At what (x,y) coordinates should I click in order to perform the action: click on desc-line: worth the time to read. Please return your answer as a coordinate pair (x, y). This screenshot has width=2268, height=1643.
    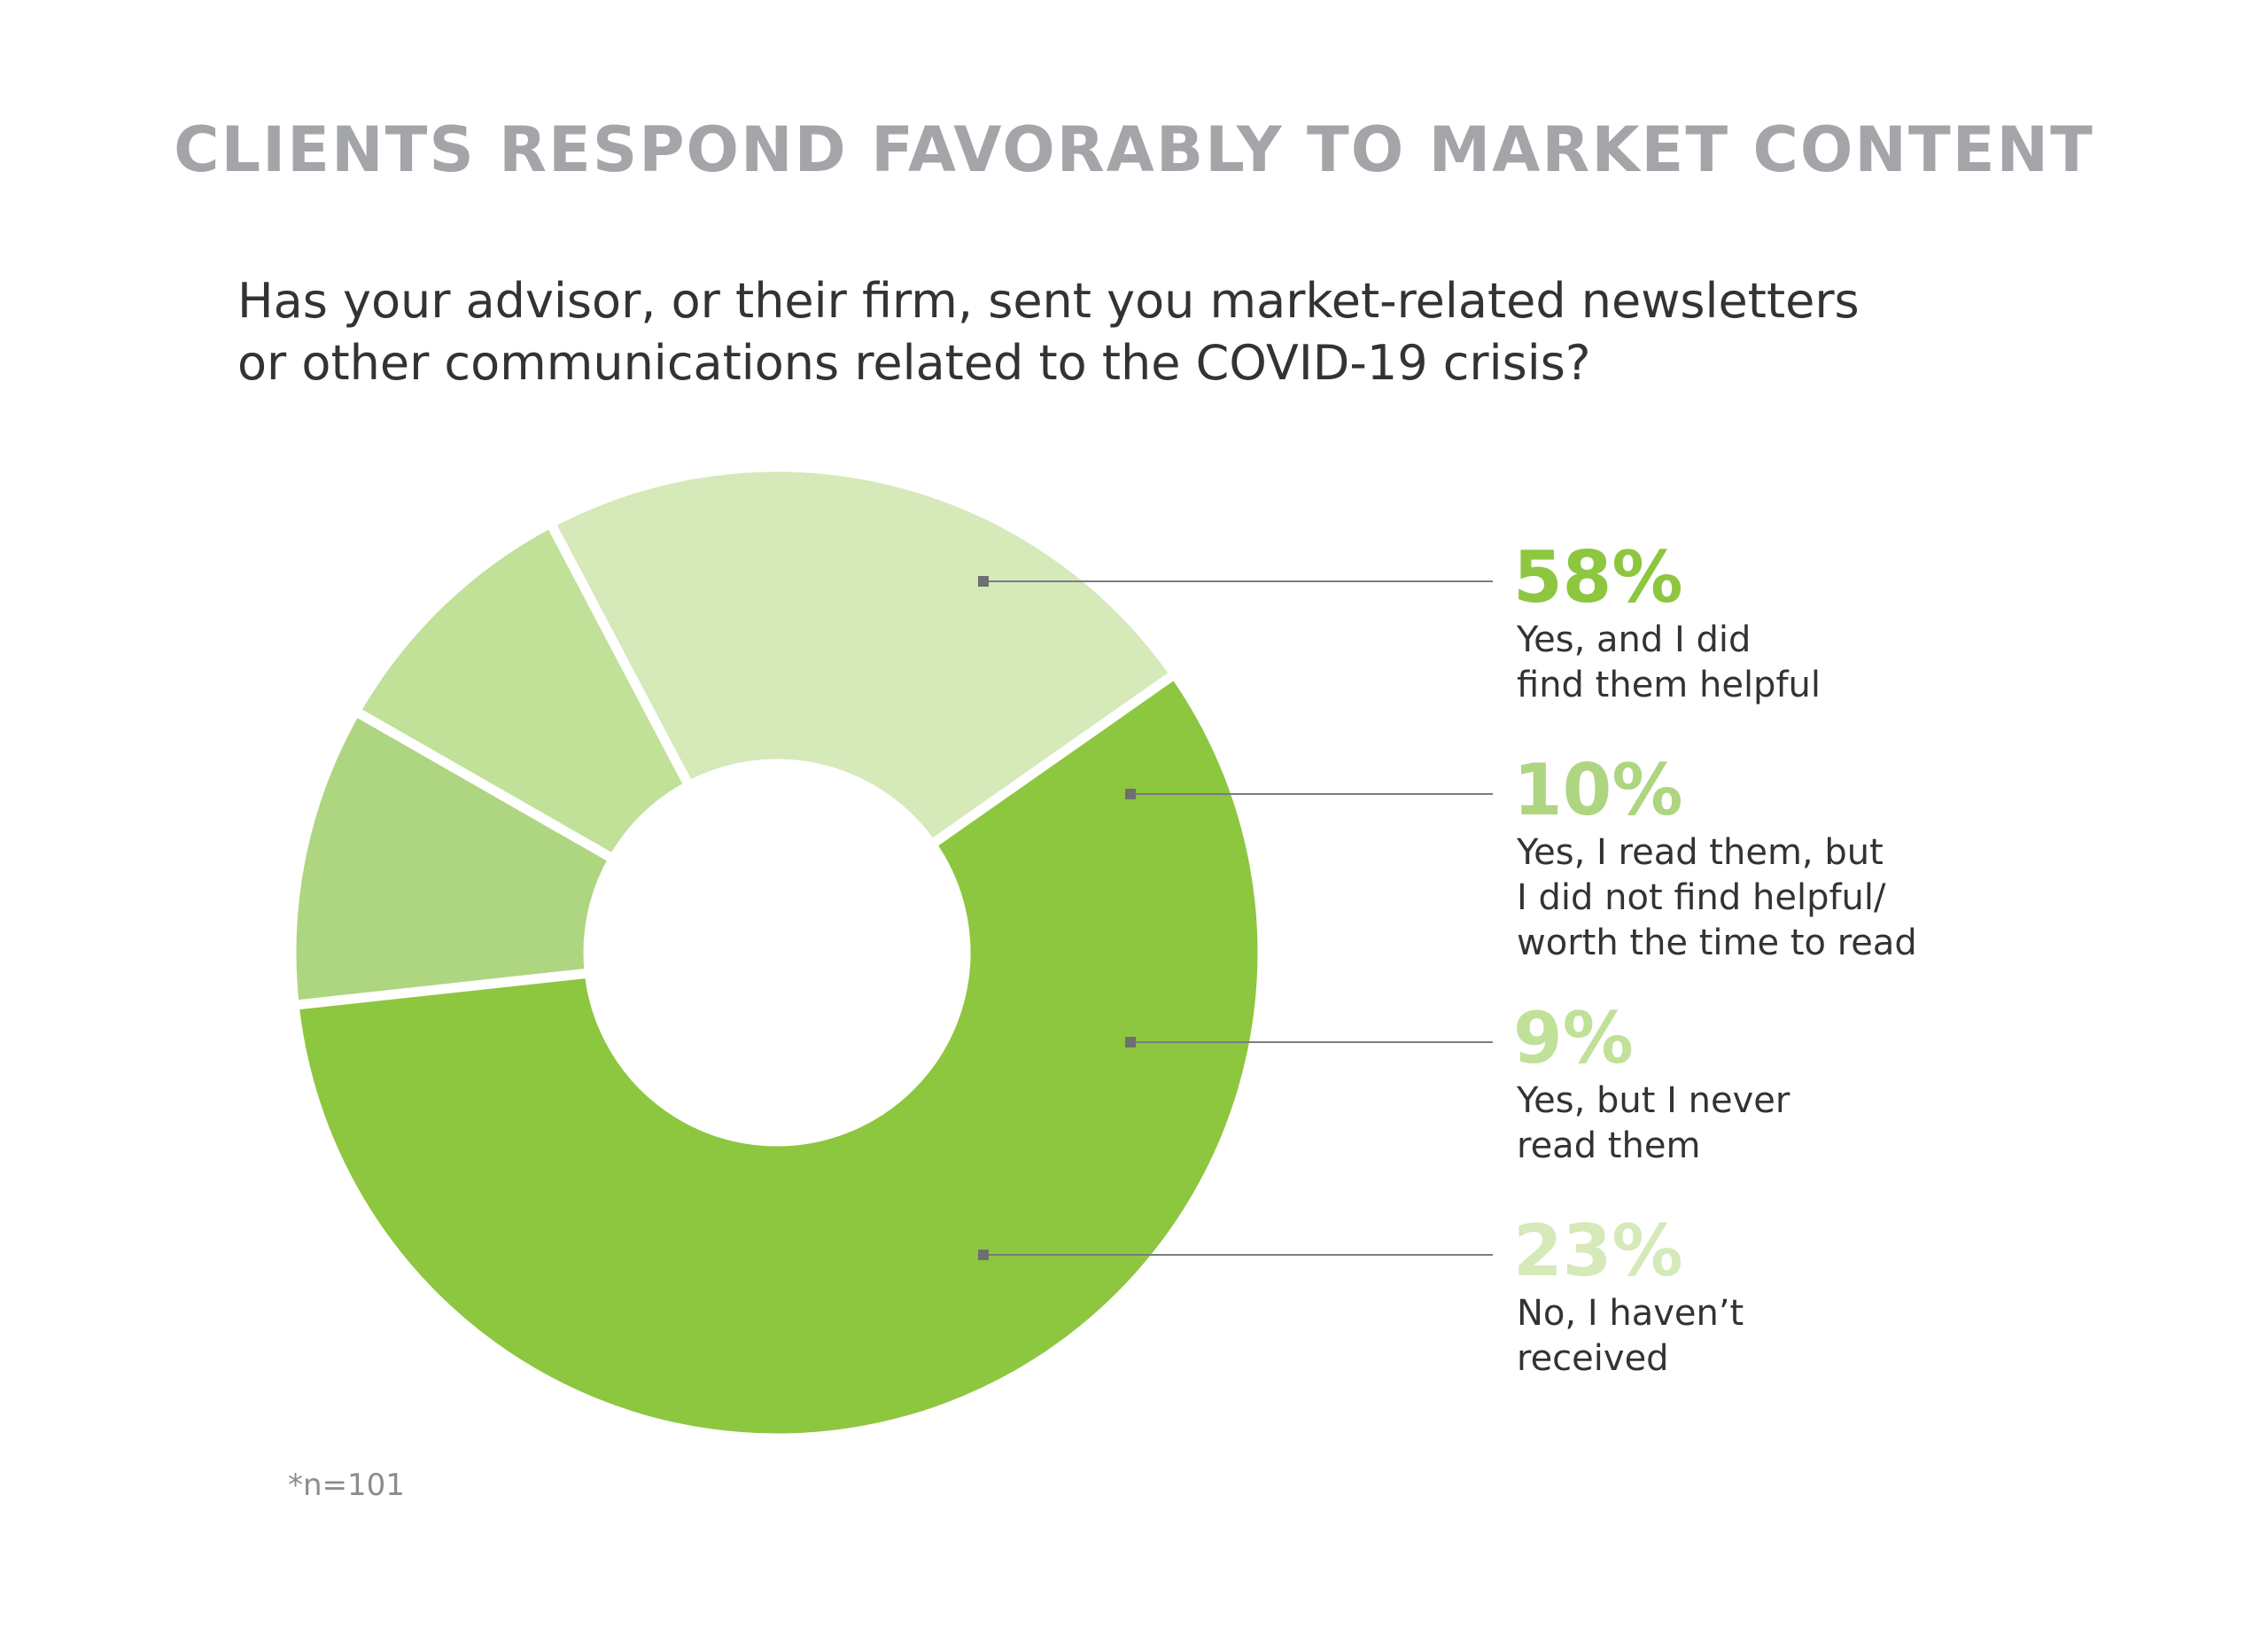
    Looking at the image, I should click on (1717, 943).